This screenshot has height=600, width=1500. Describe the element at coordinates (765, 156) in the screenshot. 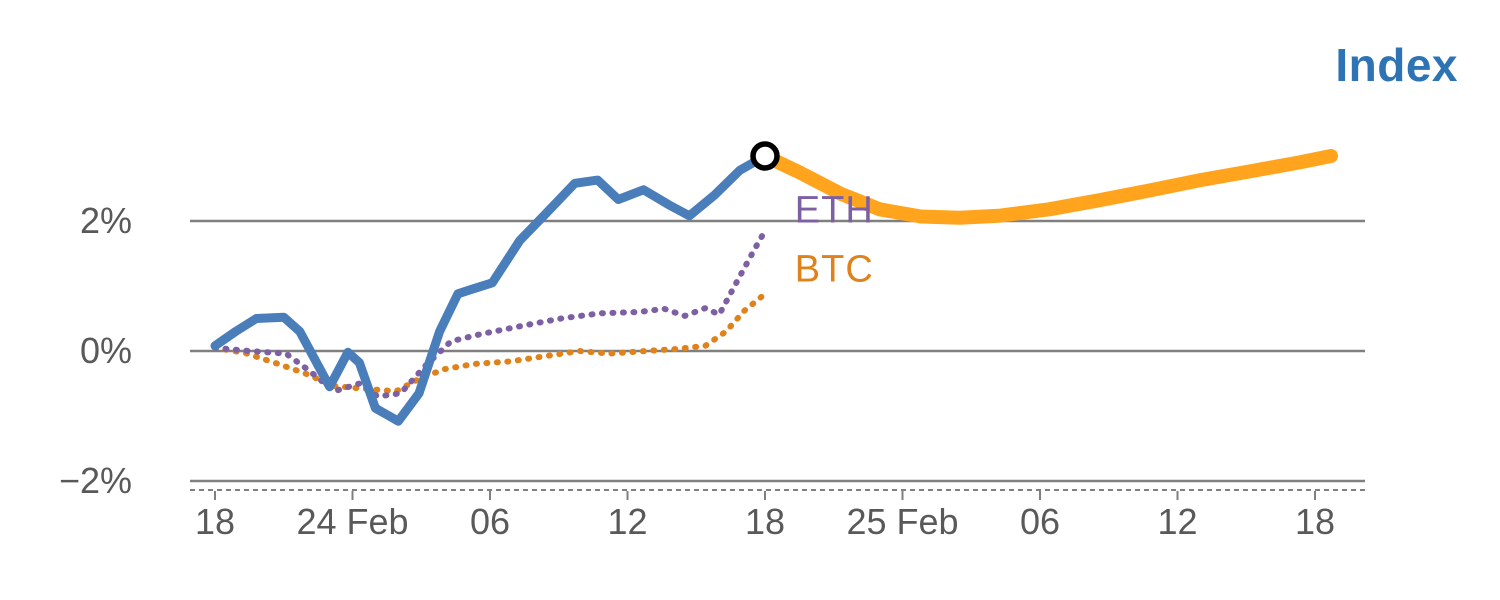

I see `current-point-marker` at that location.